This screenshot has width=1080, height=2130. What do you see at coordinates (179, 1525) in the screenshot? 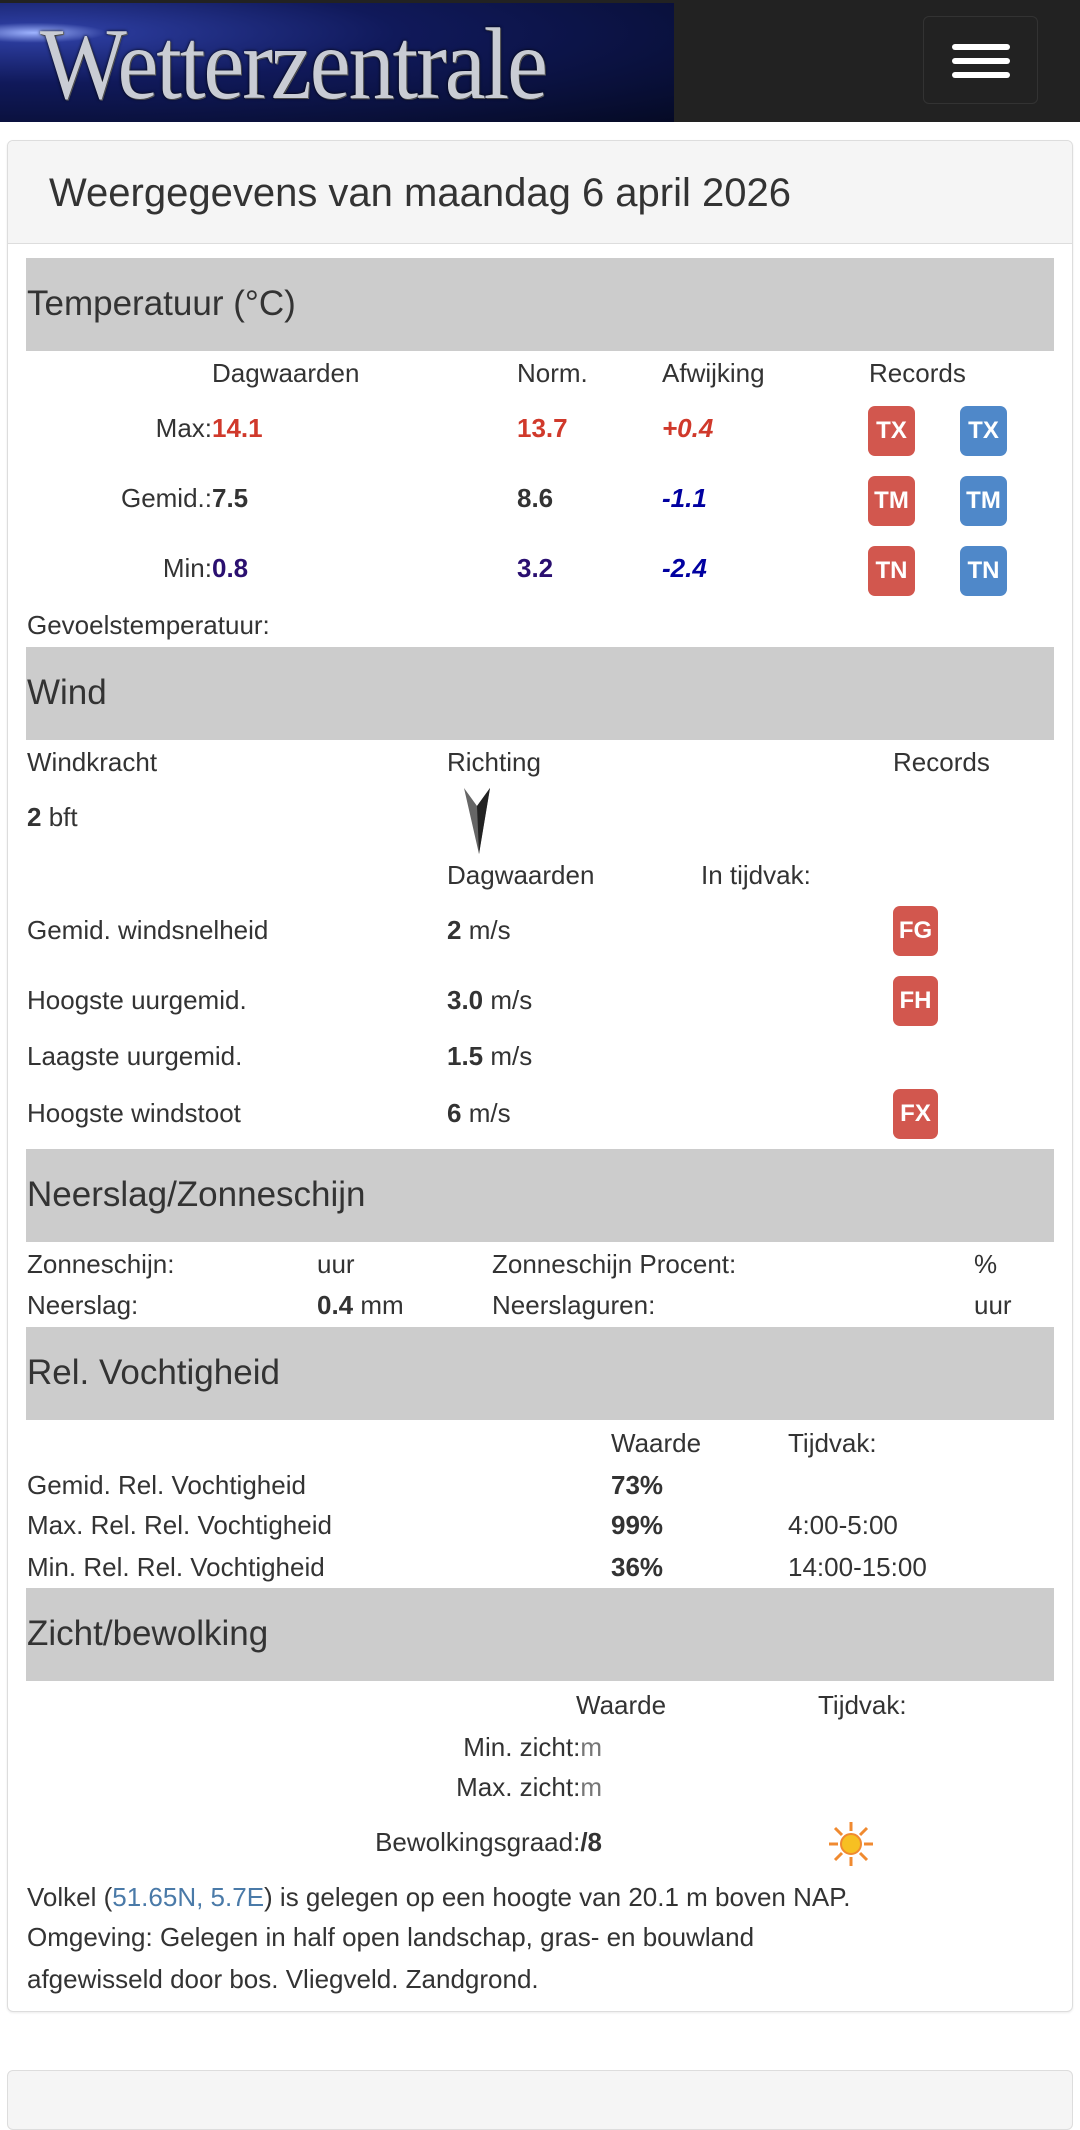
I see `humidity-row-label: Max. Rel. Rel. Vochtigheid` at bounding box center [179, 1525].